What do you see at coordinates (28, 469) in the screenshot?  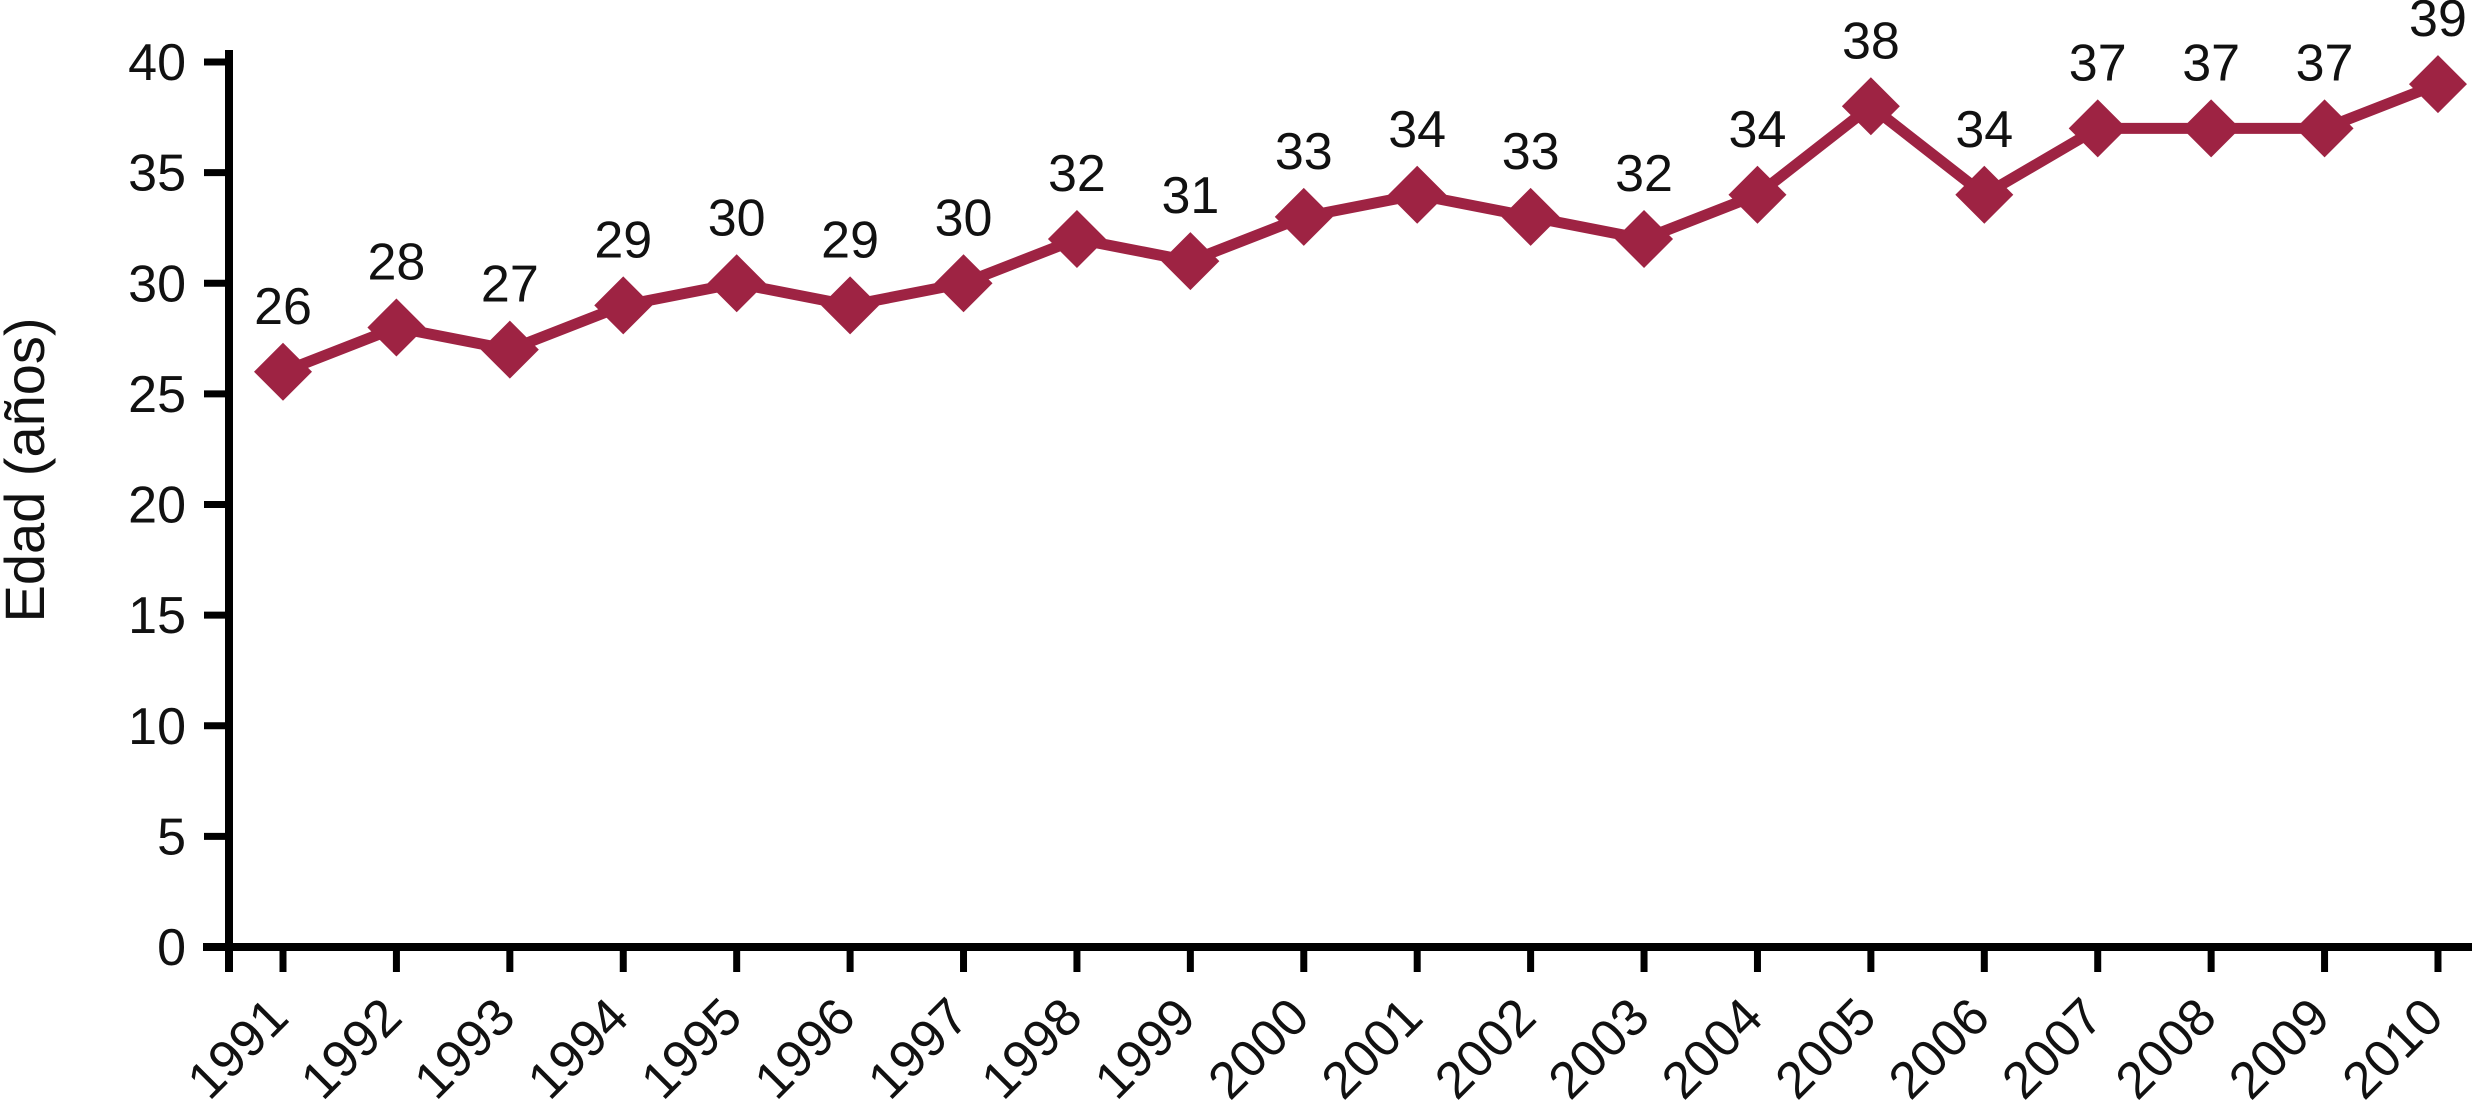 I see `y-axis-title: Edad (años)` at bounding box center [28, 469].